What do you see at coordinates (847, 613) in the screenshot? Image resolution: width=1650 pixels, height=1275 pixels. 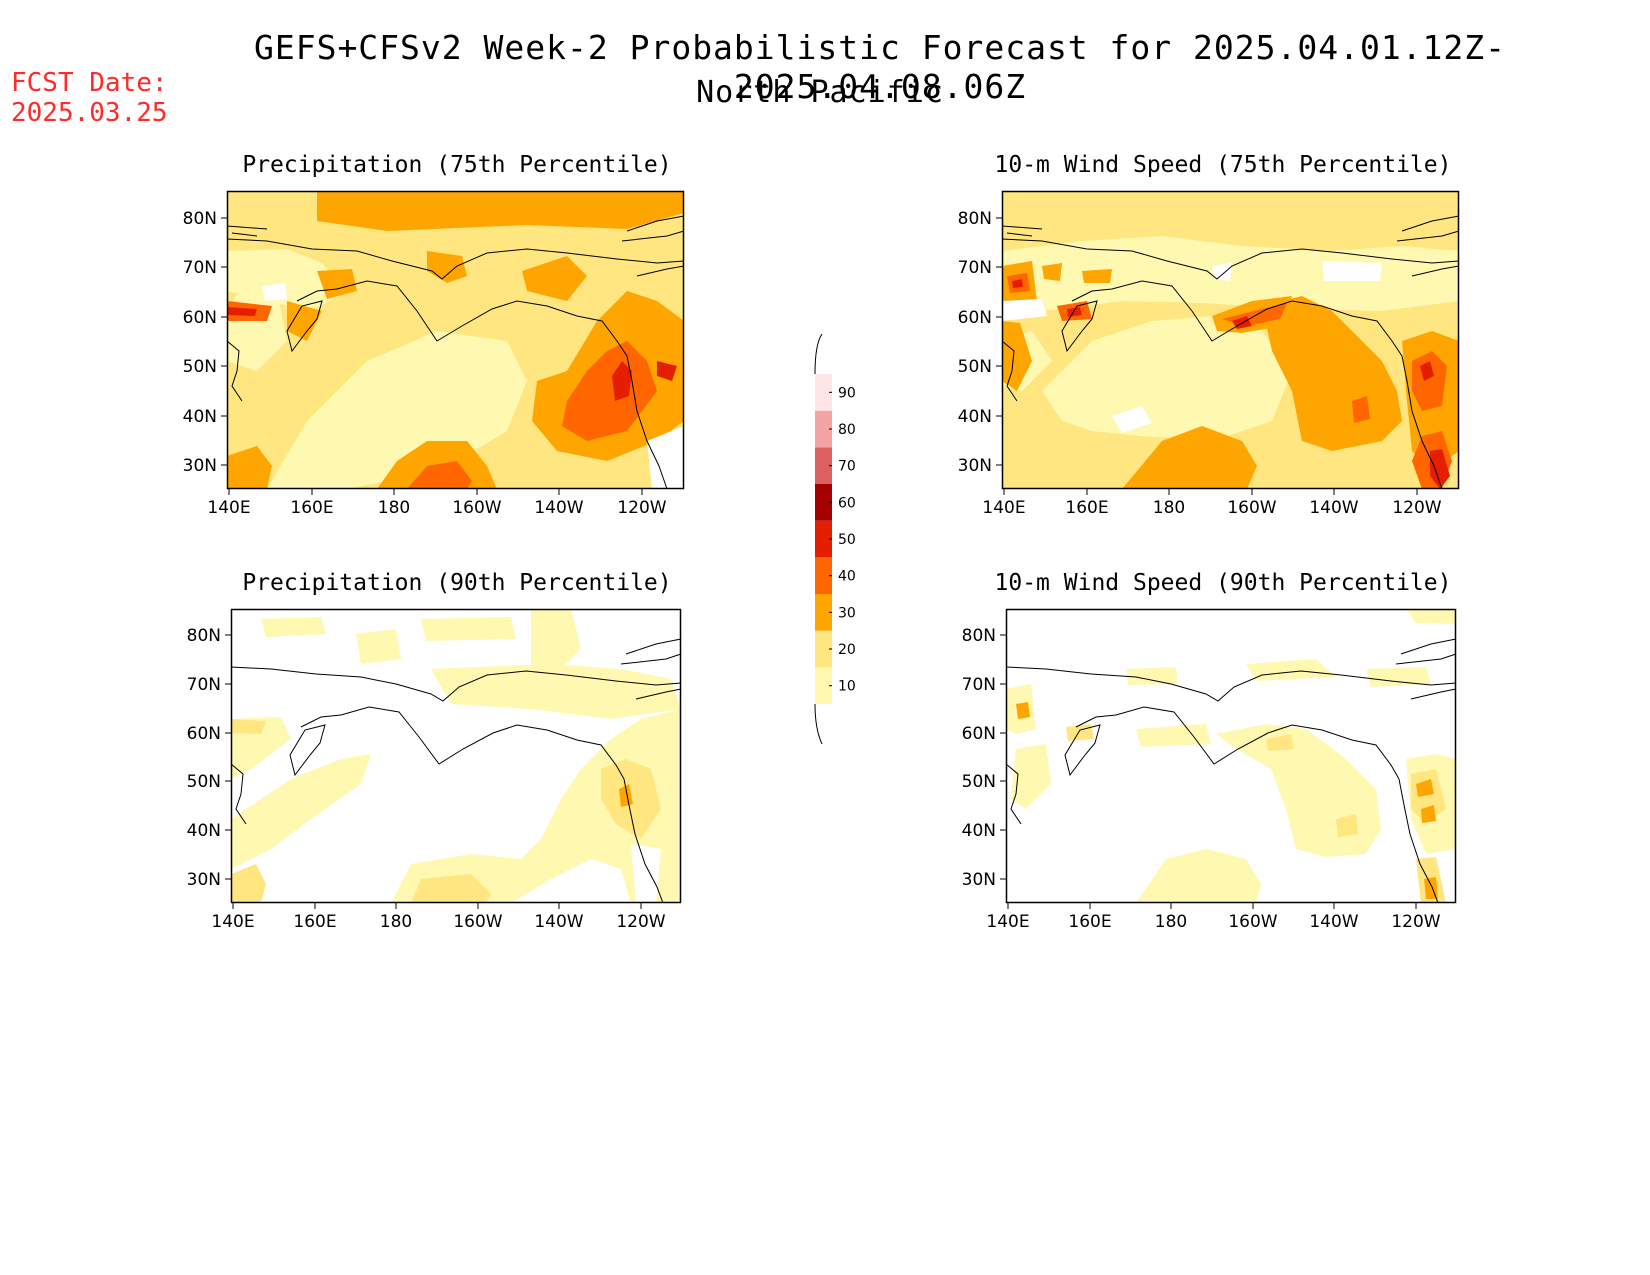 I see `colorbar-label: 30` at bounding box center [847, 613].